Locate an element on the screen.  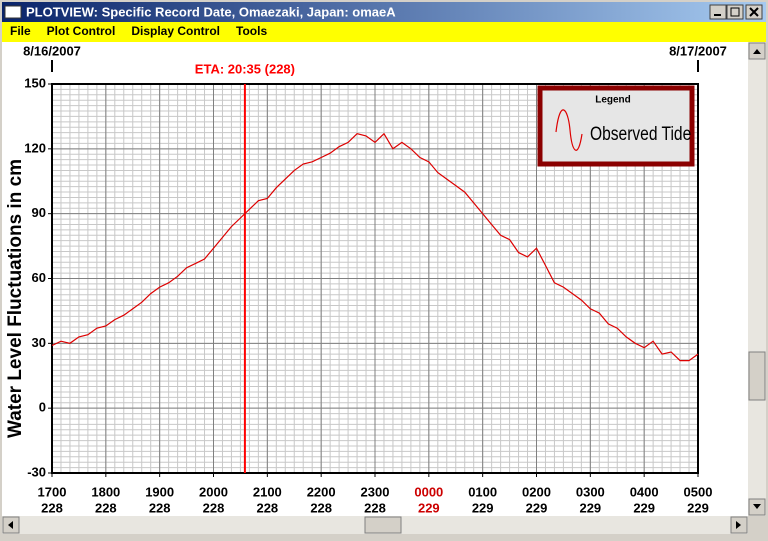
date-label: 8/17/2007 is located at coordinates (698, 50).